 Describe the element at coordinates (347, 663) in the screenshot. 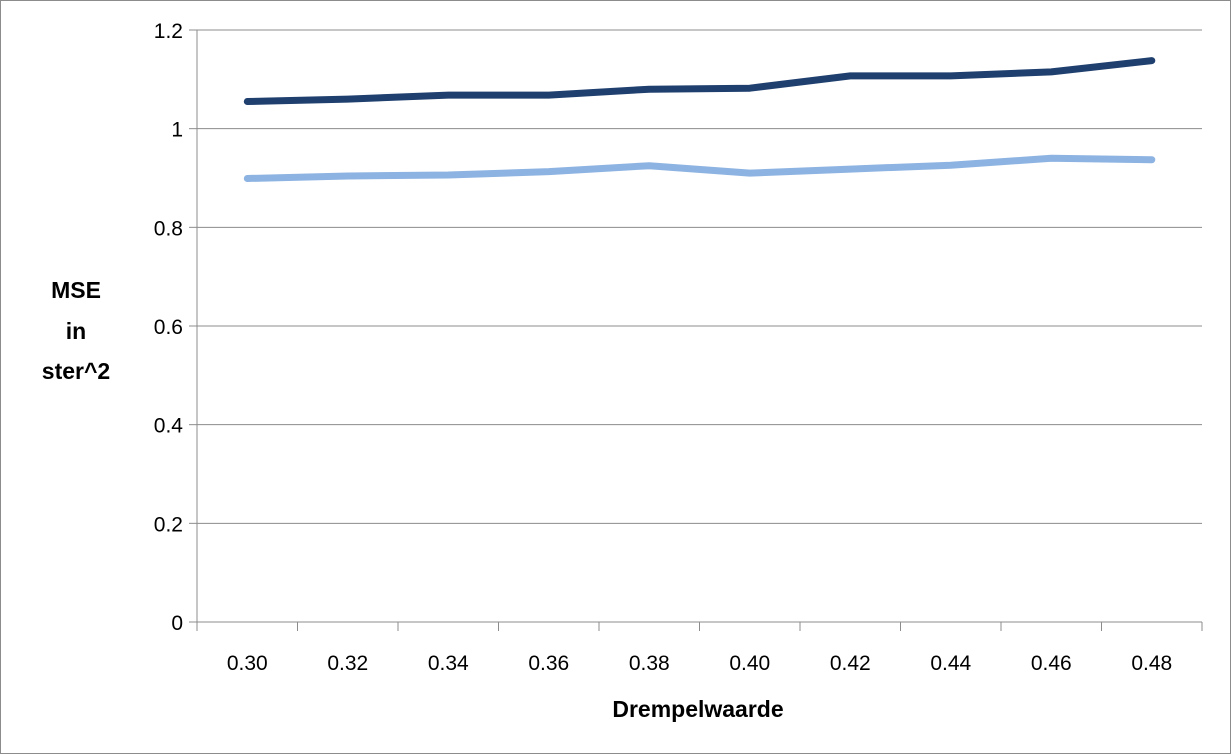

I see `x-tick-label: 0.32` at that location.